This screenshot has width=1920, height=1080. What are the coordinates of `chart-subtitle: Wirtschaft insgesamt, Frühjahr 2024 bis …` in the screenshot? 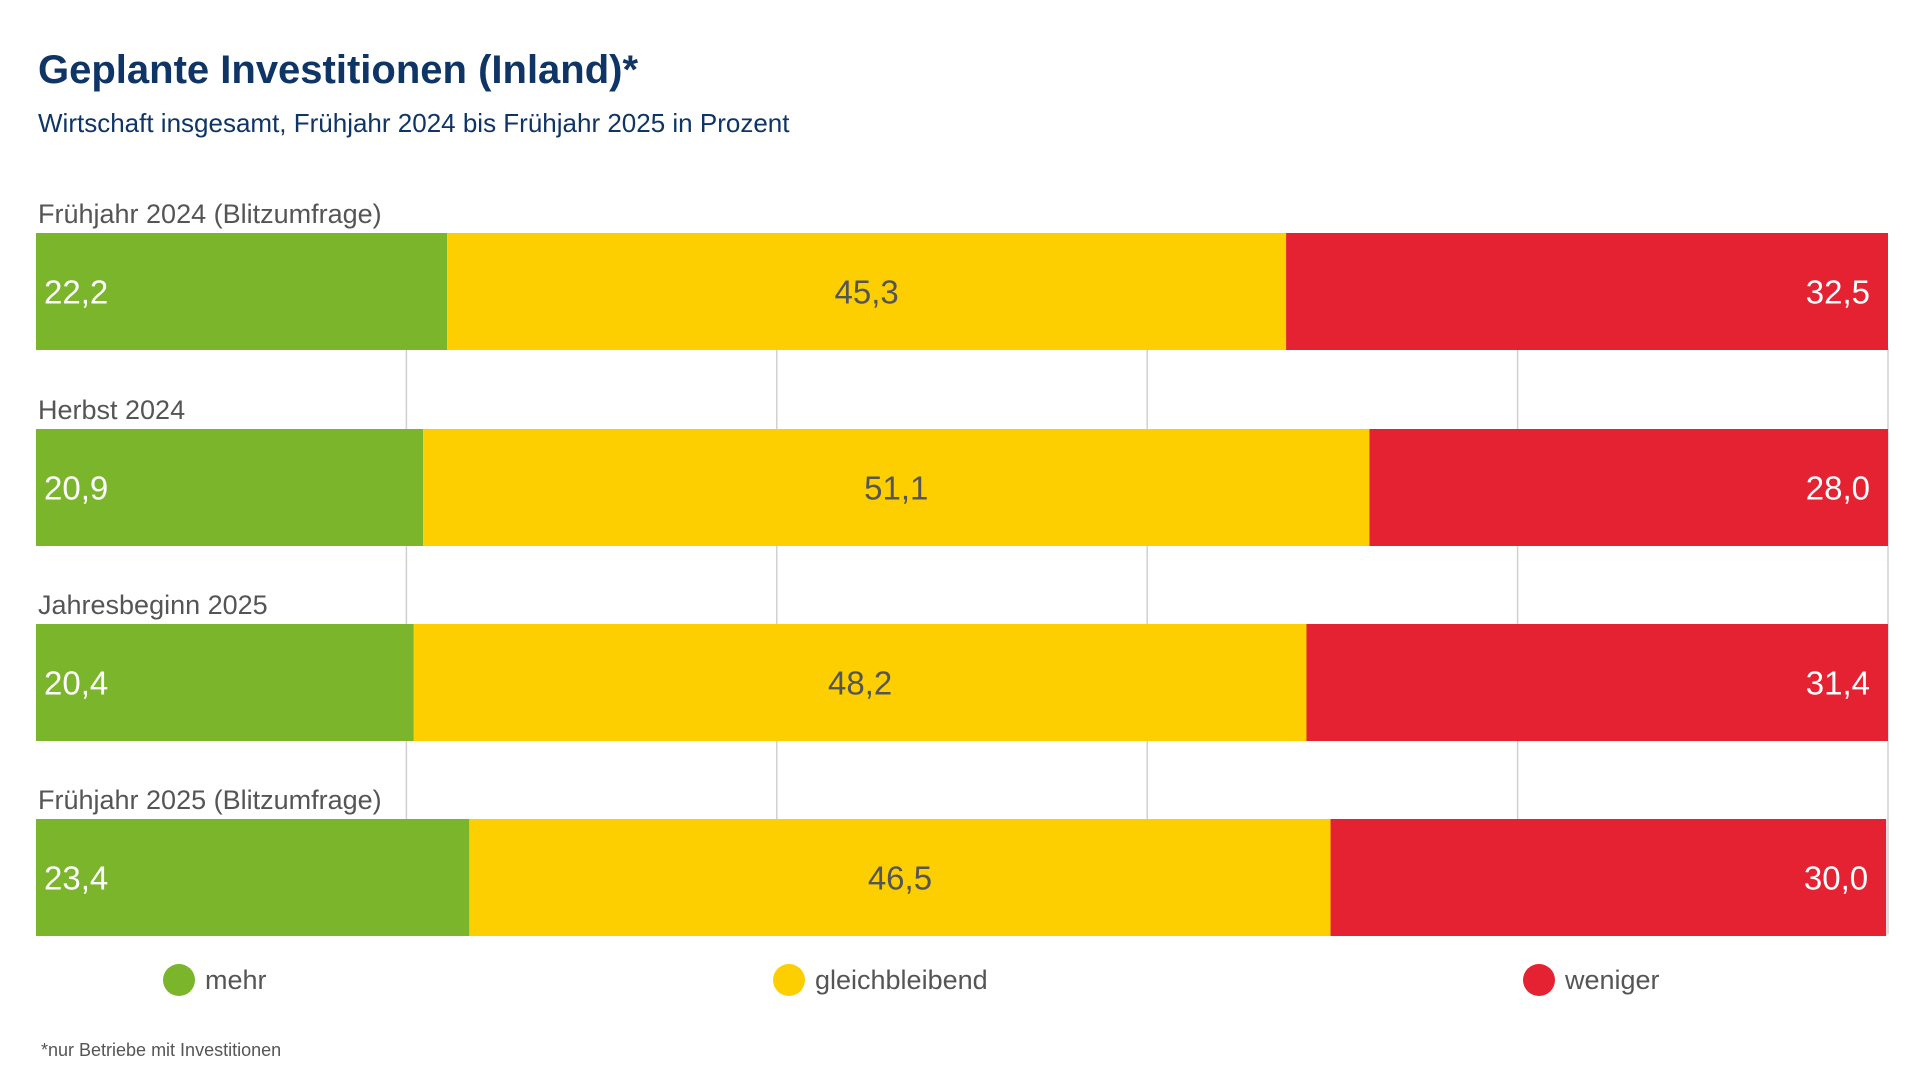 It's located at (414, 123).